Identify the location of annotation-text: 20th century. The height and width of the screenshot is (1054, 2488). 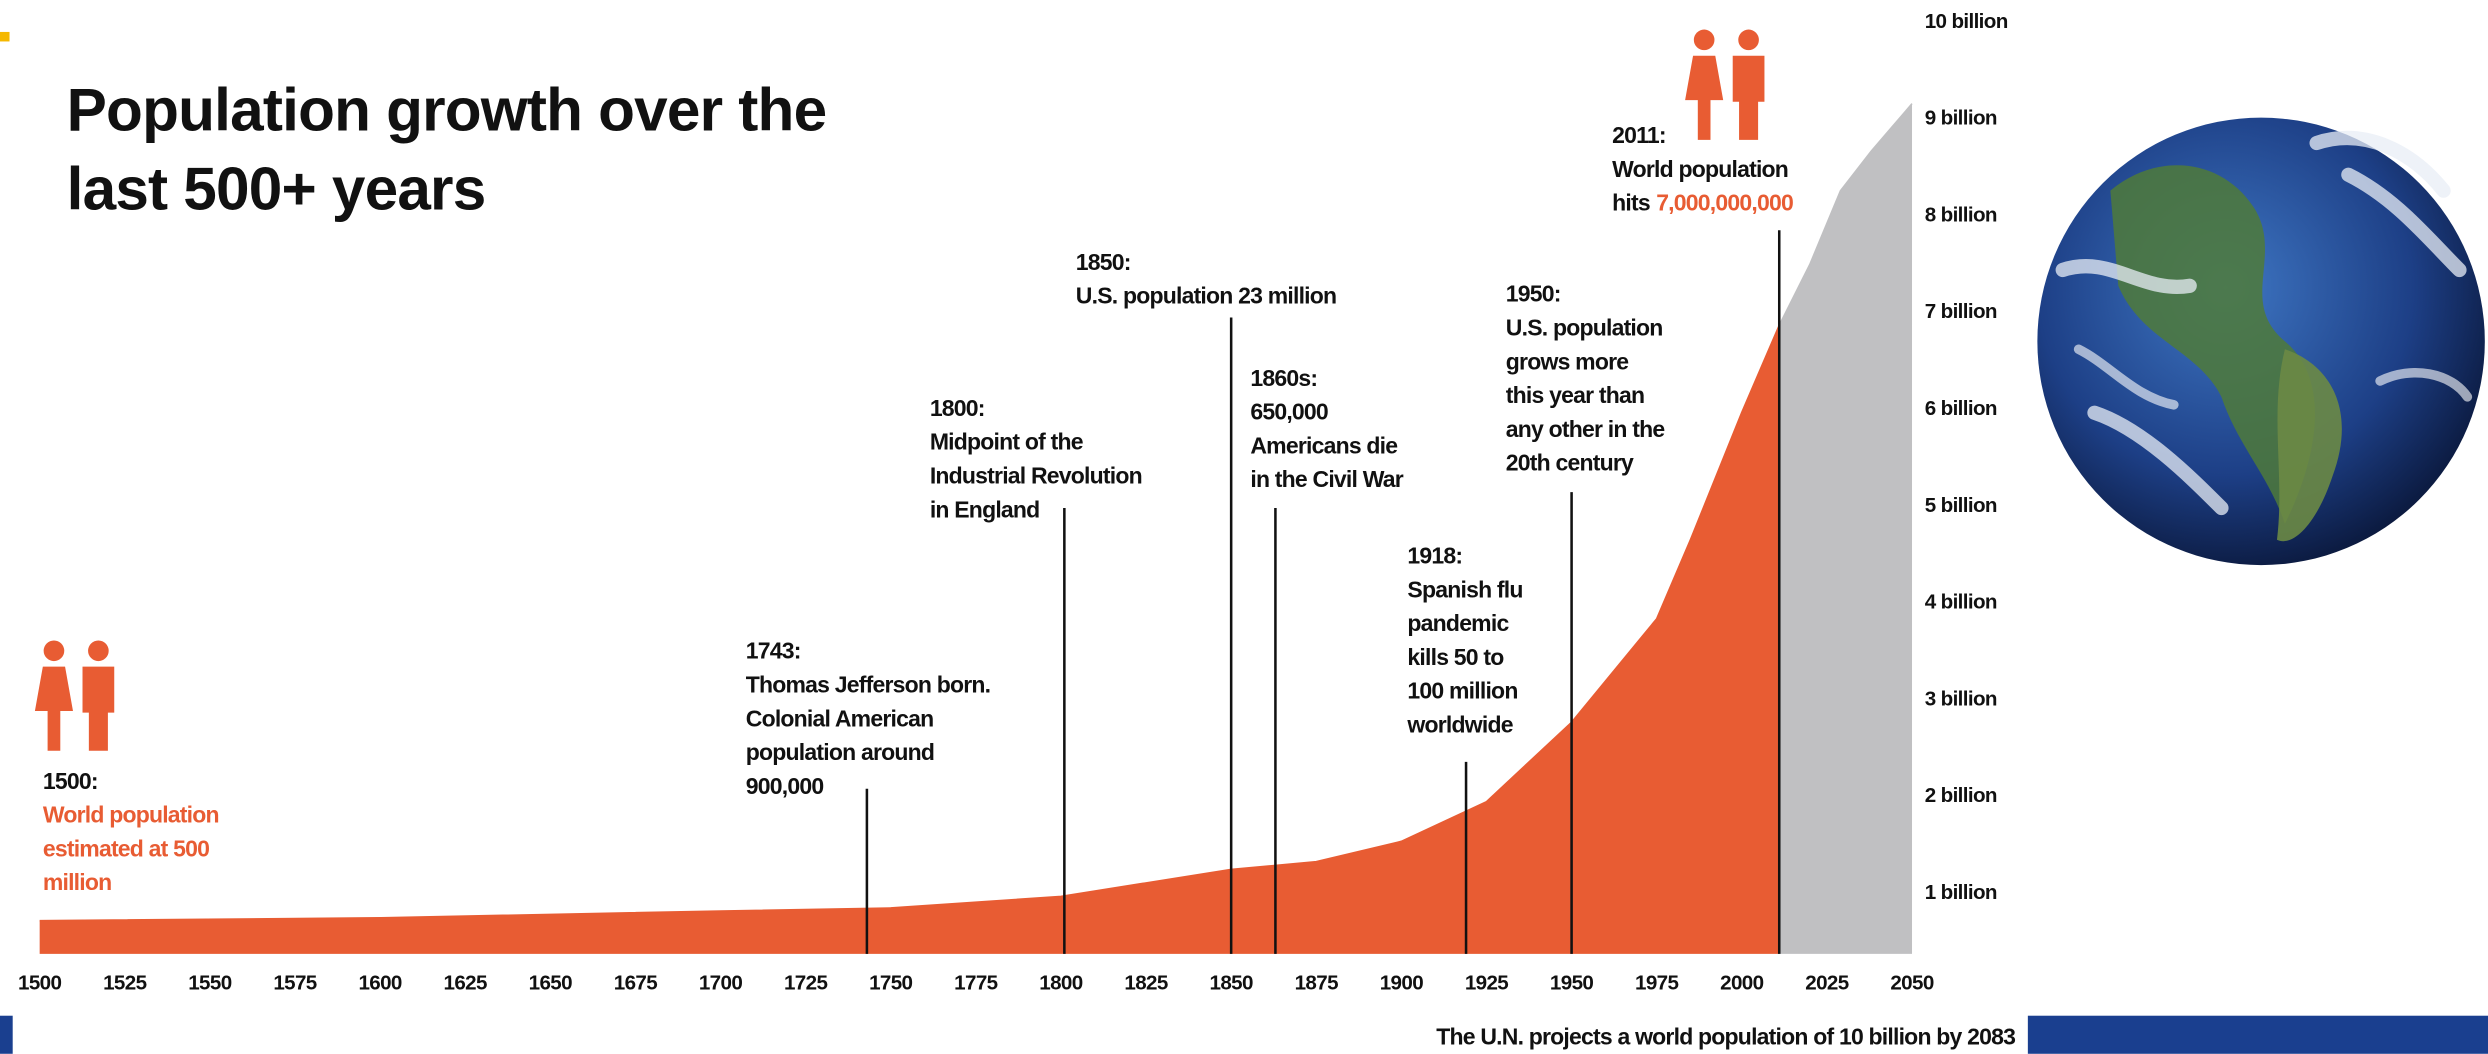
(1570, 463).